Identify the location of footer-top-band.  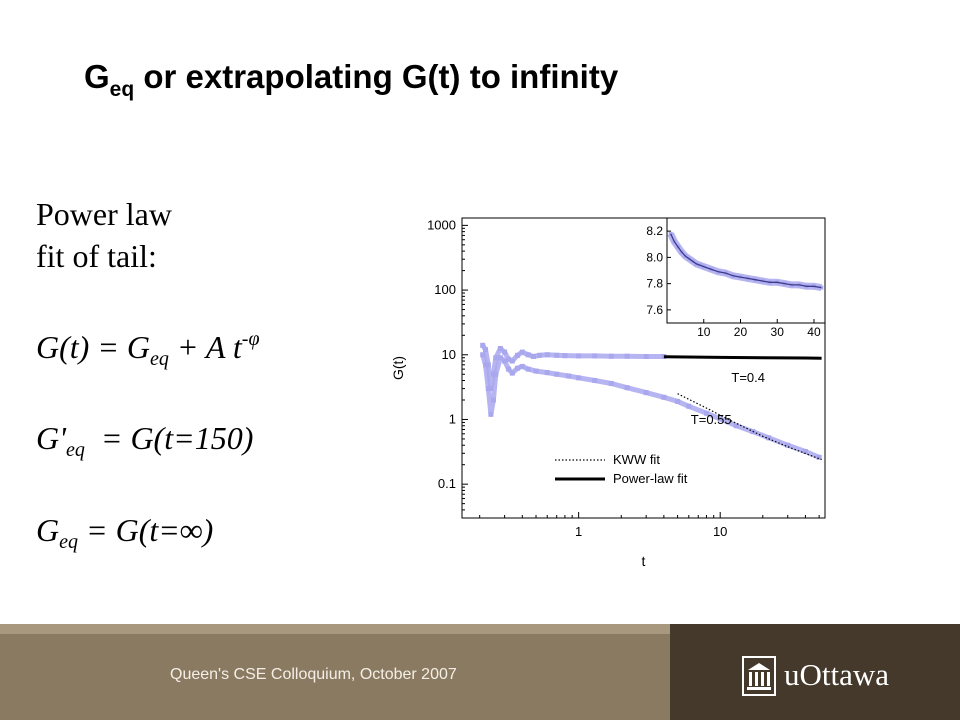
(335, 629).